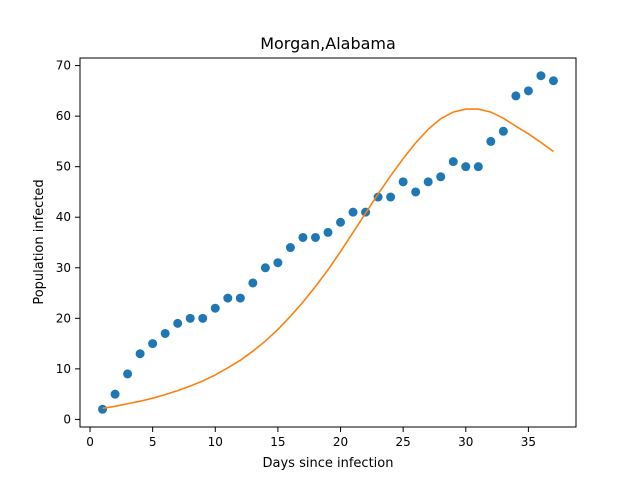 The height and width of the screenshot is (480, 640). Describe the element at coordinates (311, 438) in the screenshot. I see `x-axis: 0 5 10 15 20 25 30 35` at that location.